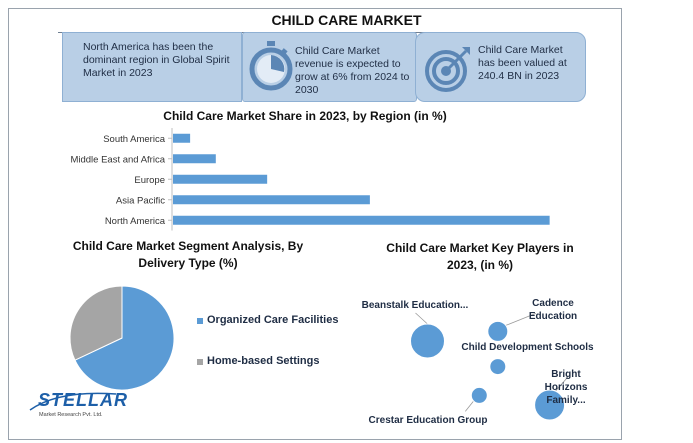  Describe the element at coordinates (428, 420) in the screenshot. I see `bubble-label-crestar: Crestar Education Group` at that location.